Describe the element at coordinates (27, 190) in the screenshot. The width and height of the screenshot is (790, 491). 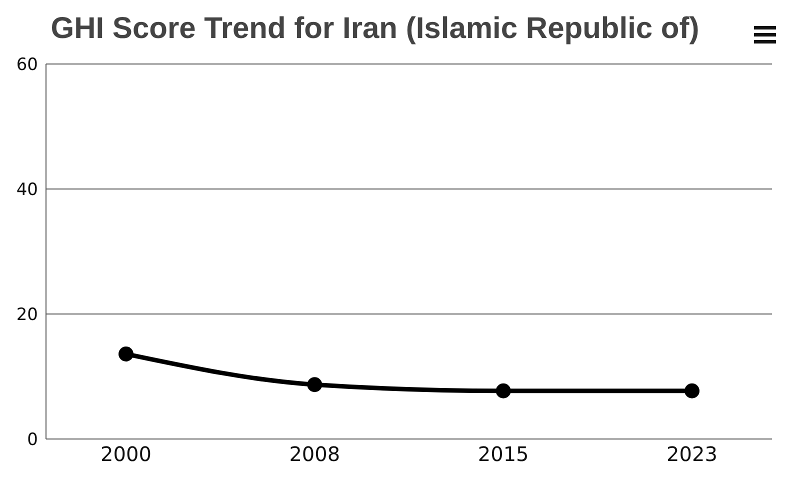
I see `y-tick-label: 40` at that location.